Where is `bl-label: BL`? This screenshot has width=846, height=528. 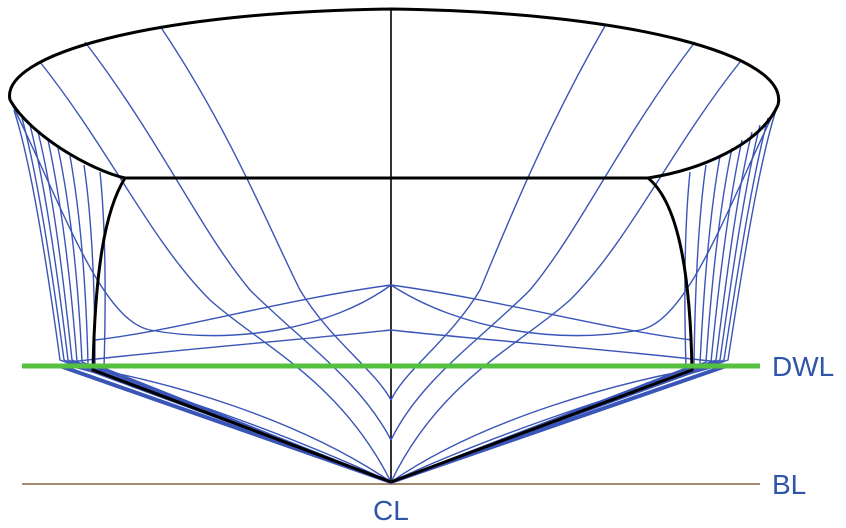
bl-label: BL is located at coordinates (789, 484).